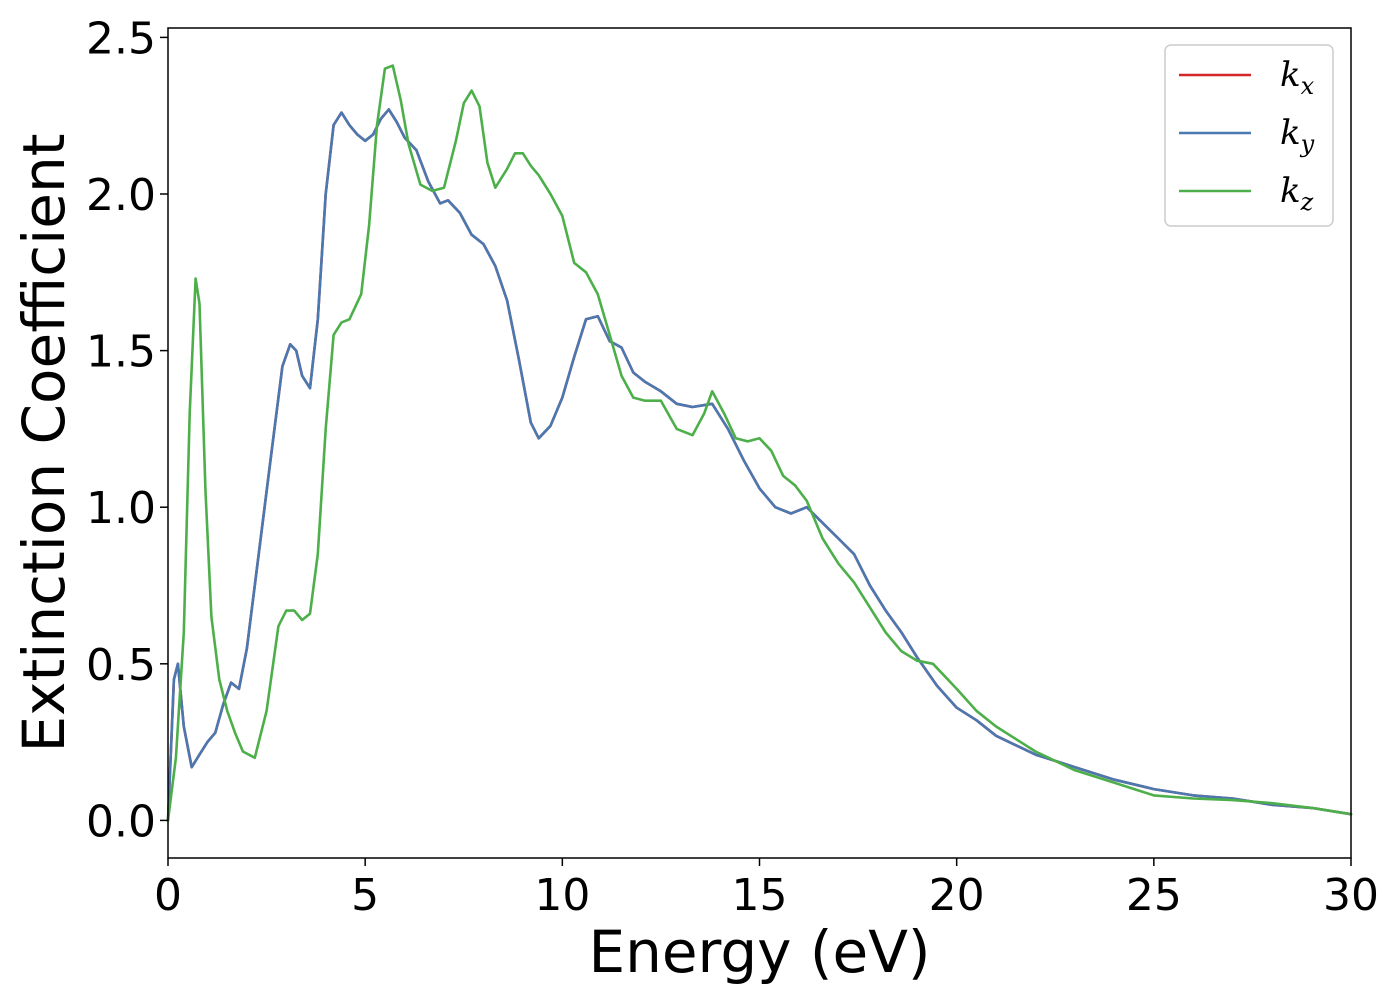 The image size is (1400, 1000). I want to click on y-tick-label: 2.0, so click(121, 195).